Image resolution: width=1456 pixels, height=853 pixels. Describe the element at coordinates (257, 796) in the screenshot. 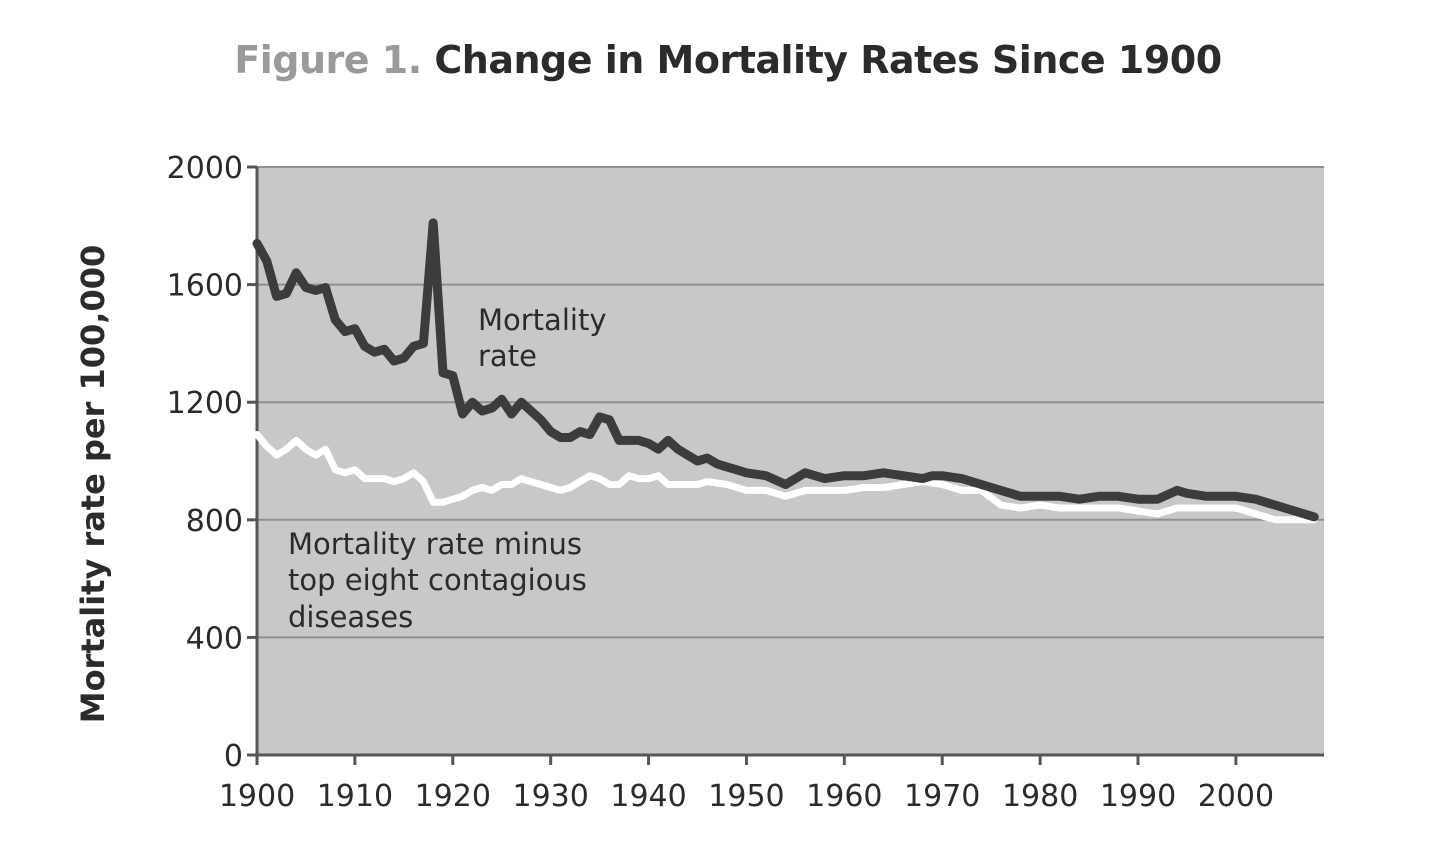

I see `x-tick-label-1900: 1900` at that location.